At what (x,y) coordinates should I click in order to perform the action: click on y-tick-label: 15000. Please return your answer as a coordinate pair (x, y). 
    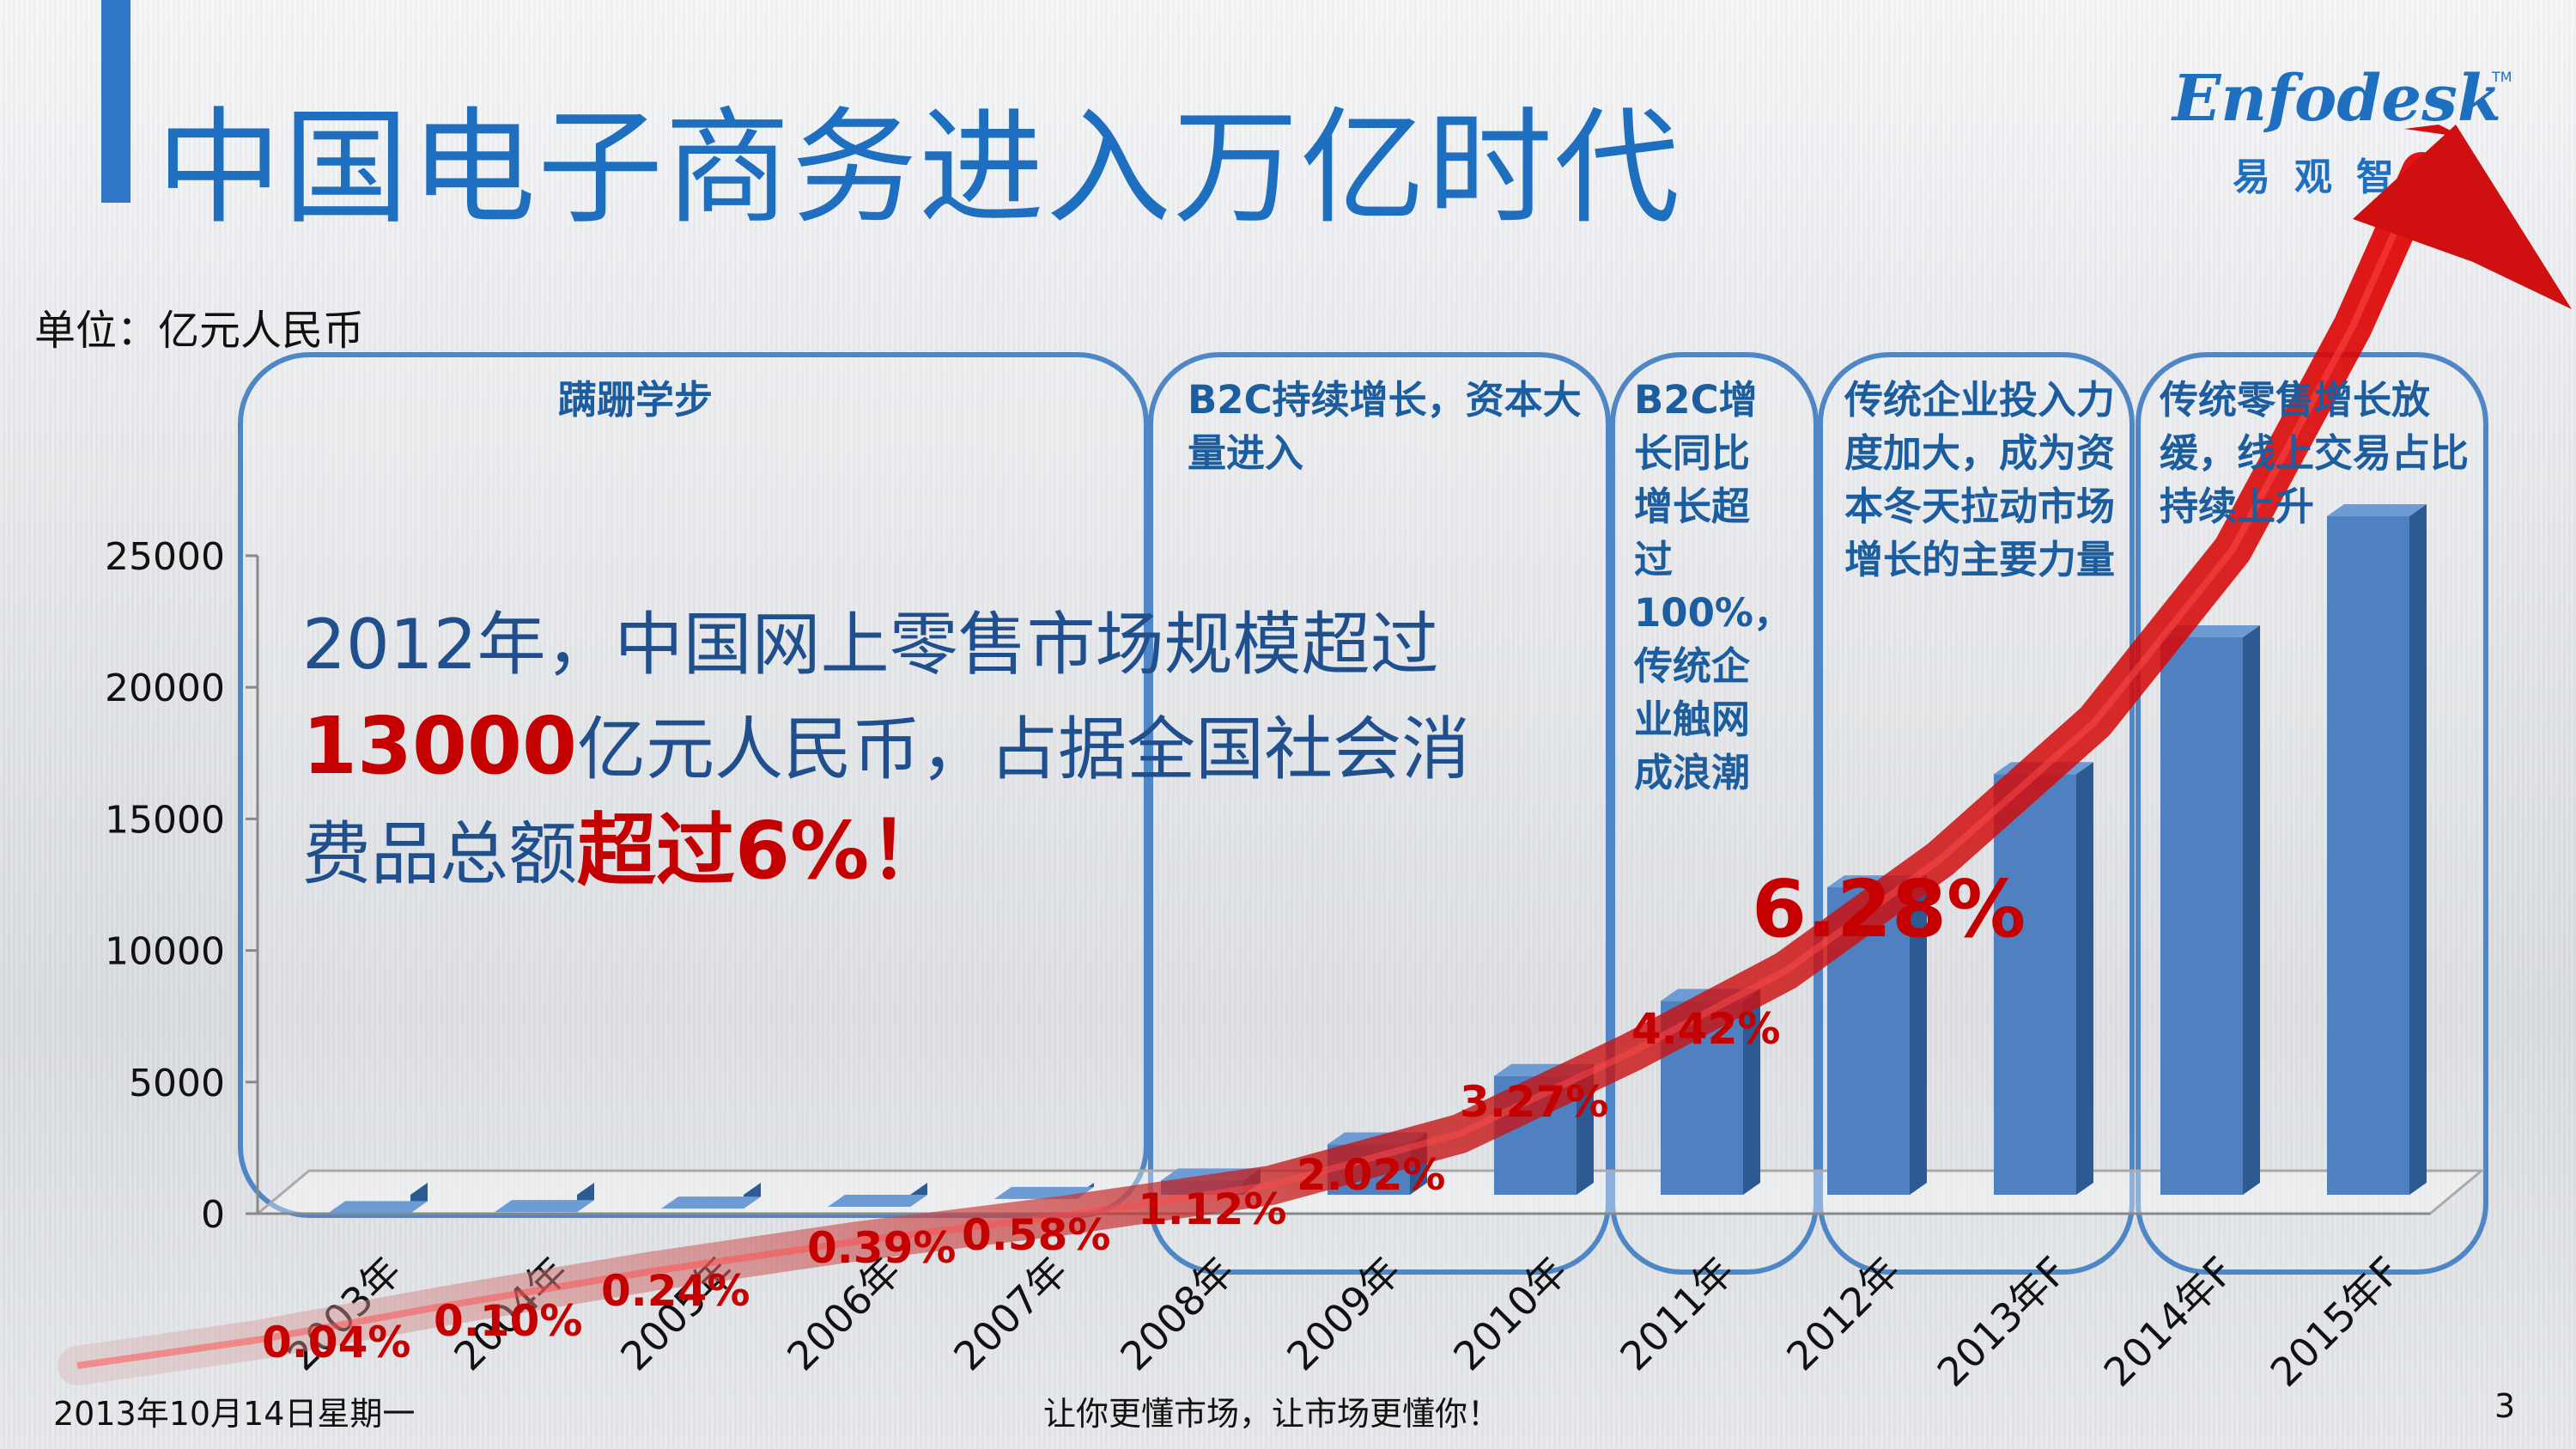
    Looking at the image, I should click on (165, 820).